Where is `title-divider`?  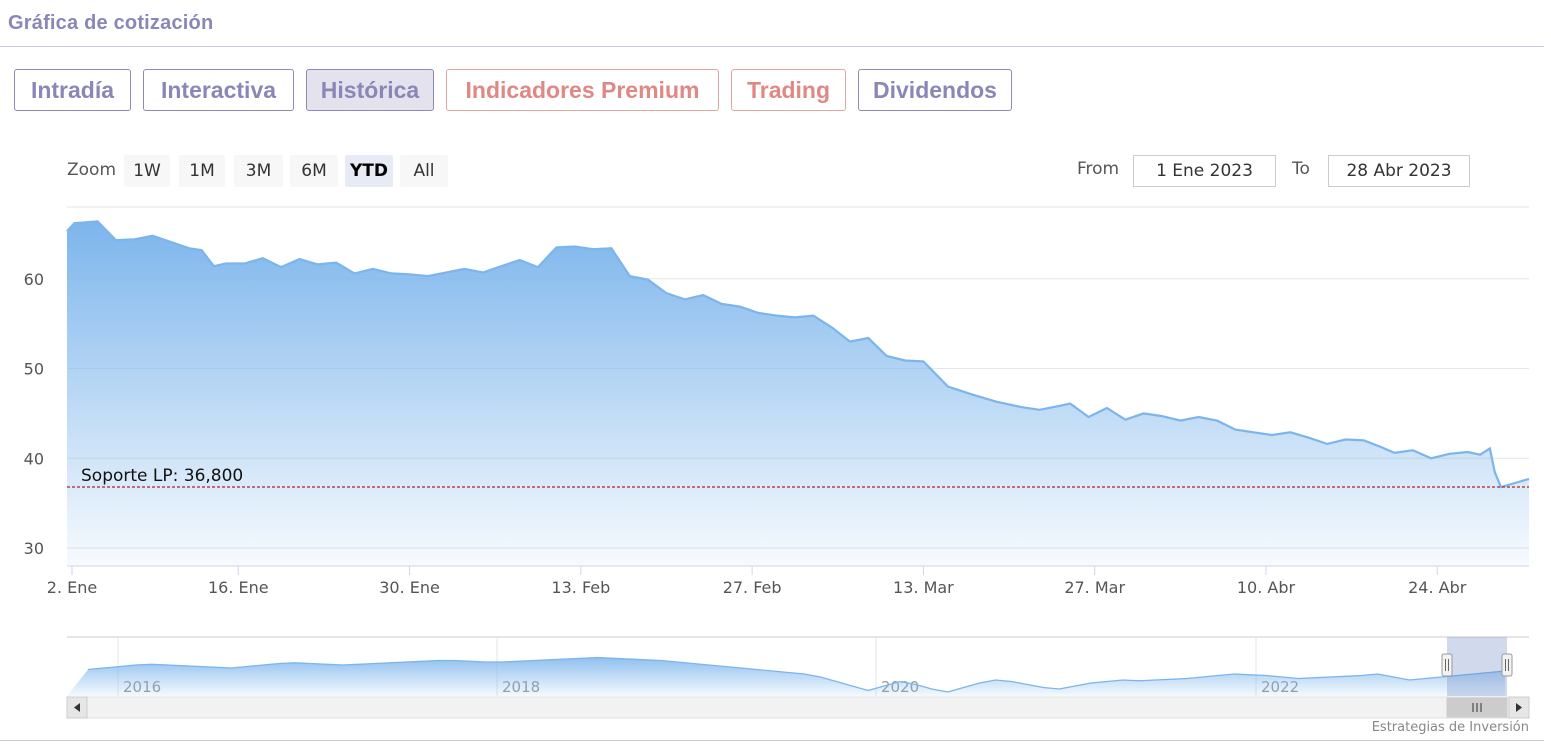
title-divider is located at coordinates (772, 46).